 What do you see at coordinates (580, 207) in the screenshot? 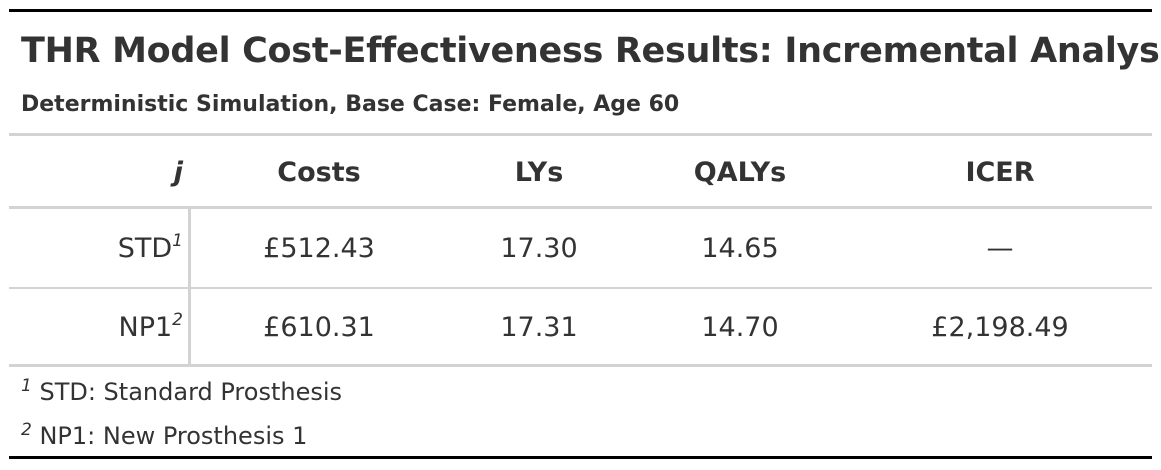
I see `header-bottom-rule` at bounding box center [580, 207].